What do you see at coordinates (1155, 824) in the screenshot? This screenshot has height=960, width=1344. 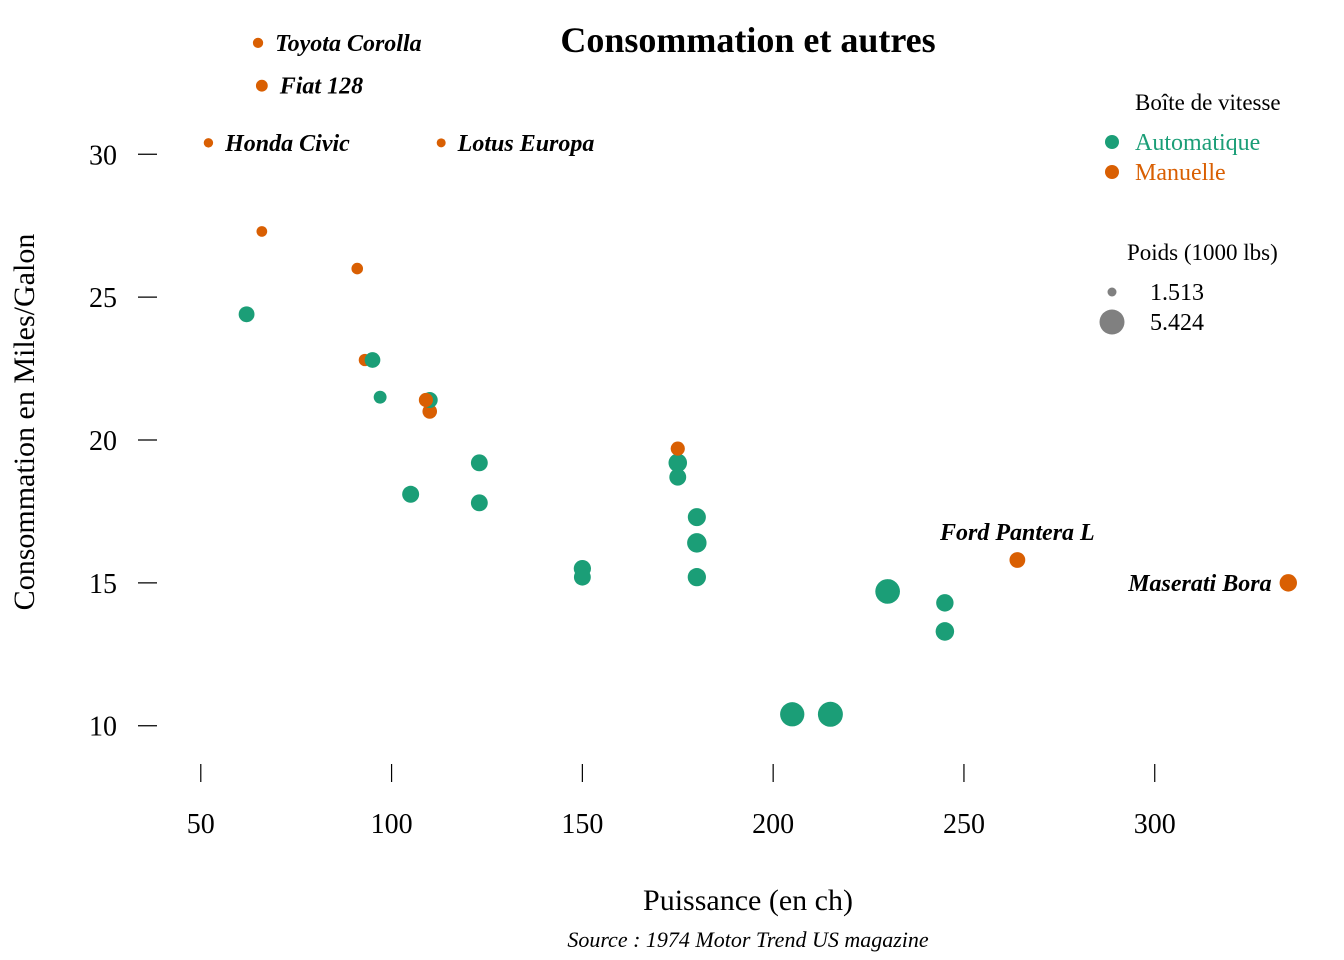 I see `x-tick-label: 300` at bounding box center [1155, 824].